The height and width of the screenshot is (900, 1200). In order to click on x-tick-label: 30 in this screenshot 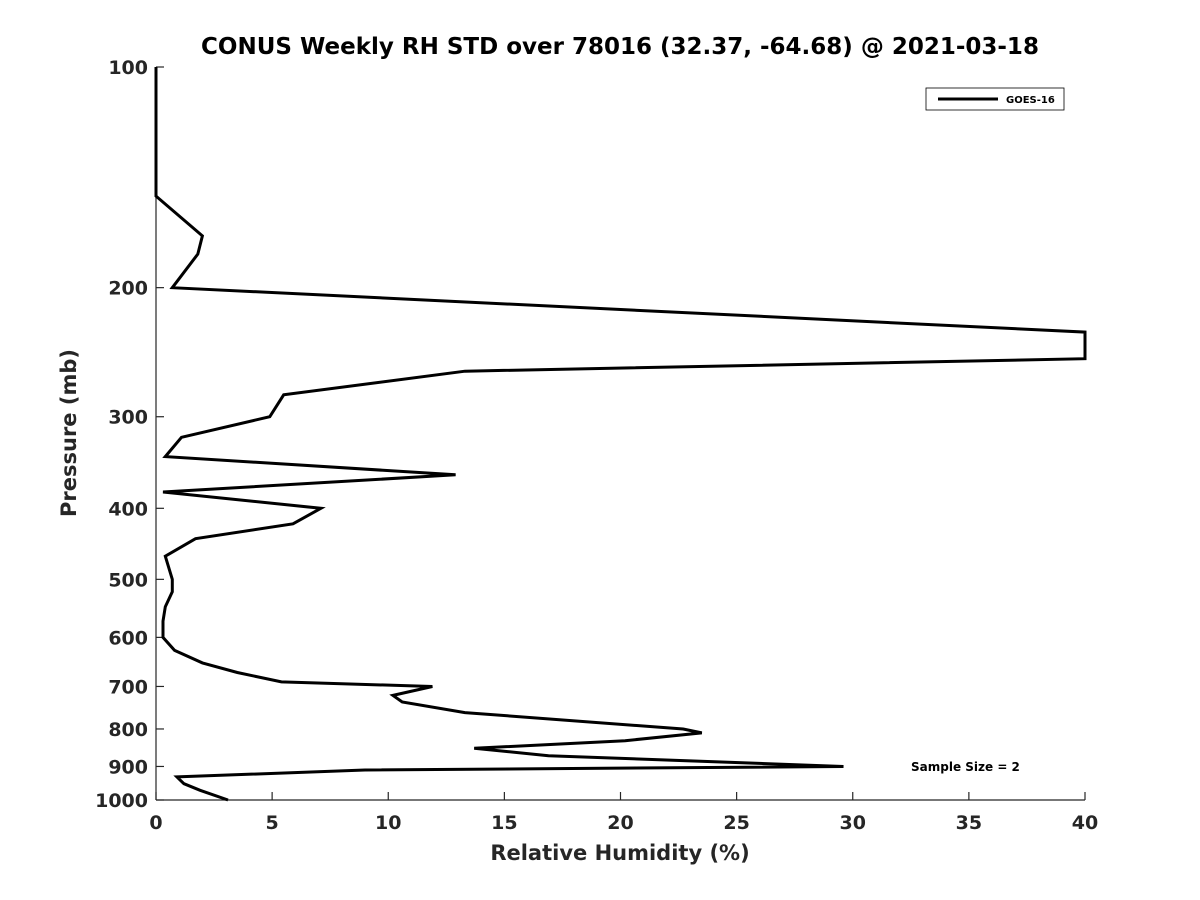, I will do `click(853, 823)`.